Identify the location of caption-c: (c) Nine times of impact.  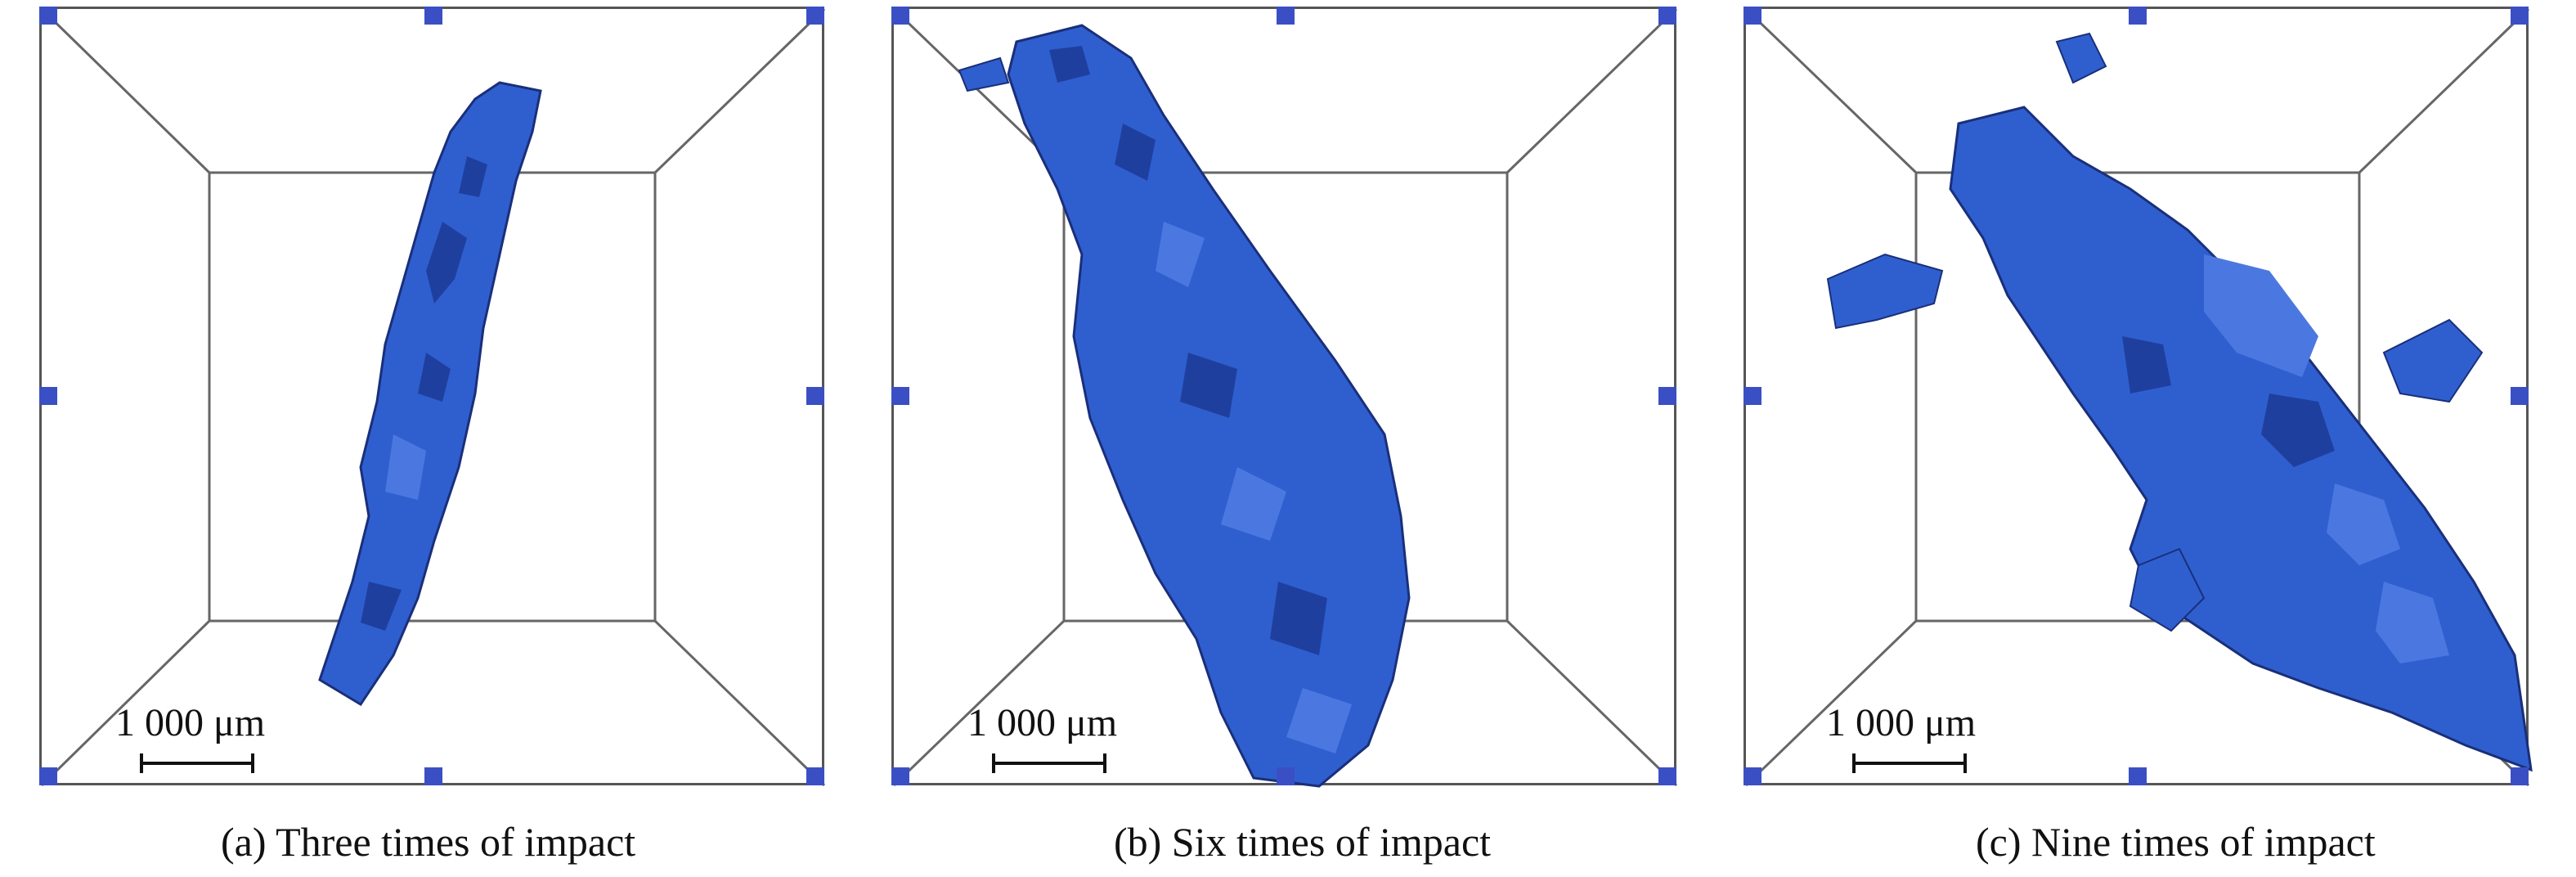
(2176, 842).